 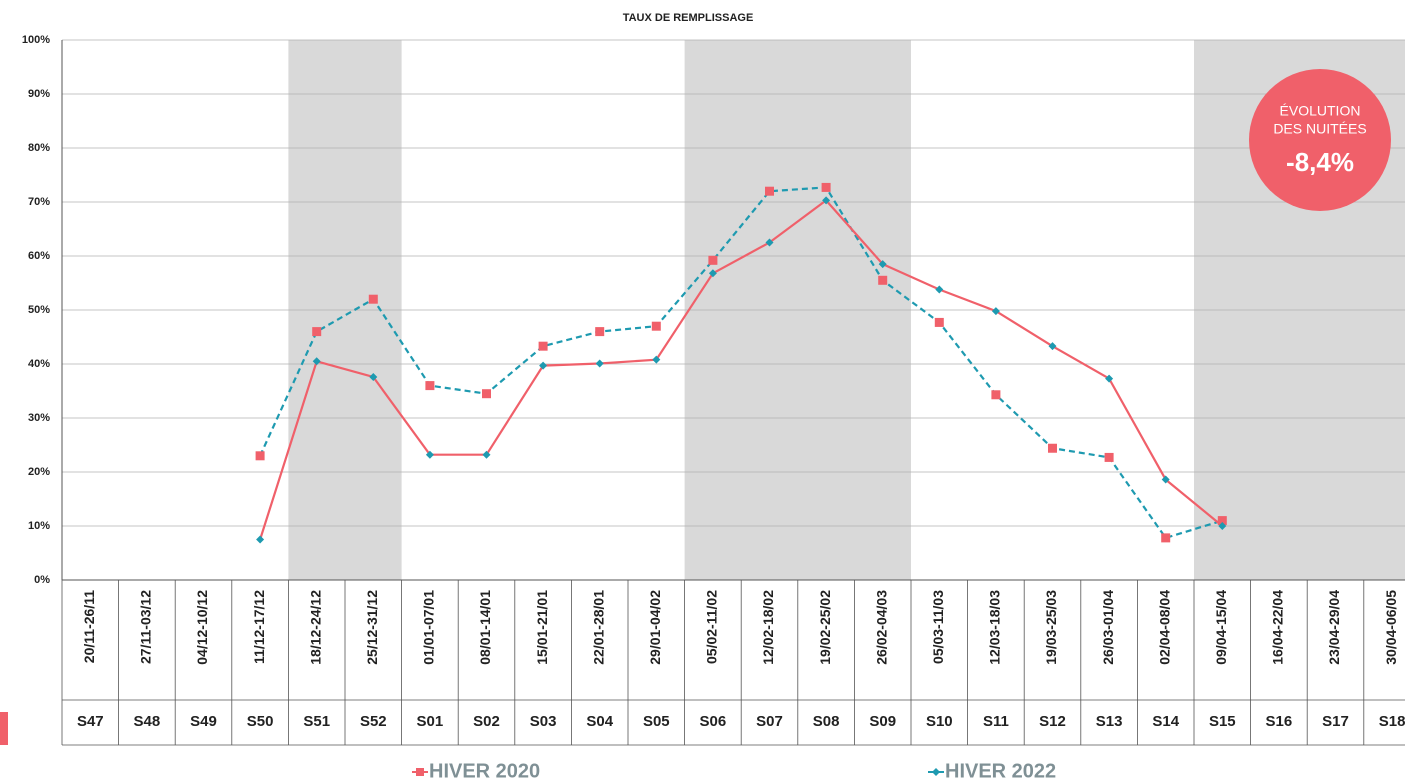 I want to click on x-tick-label: S17, so click(x=1335, y=721).